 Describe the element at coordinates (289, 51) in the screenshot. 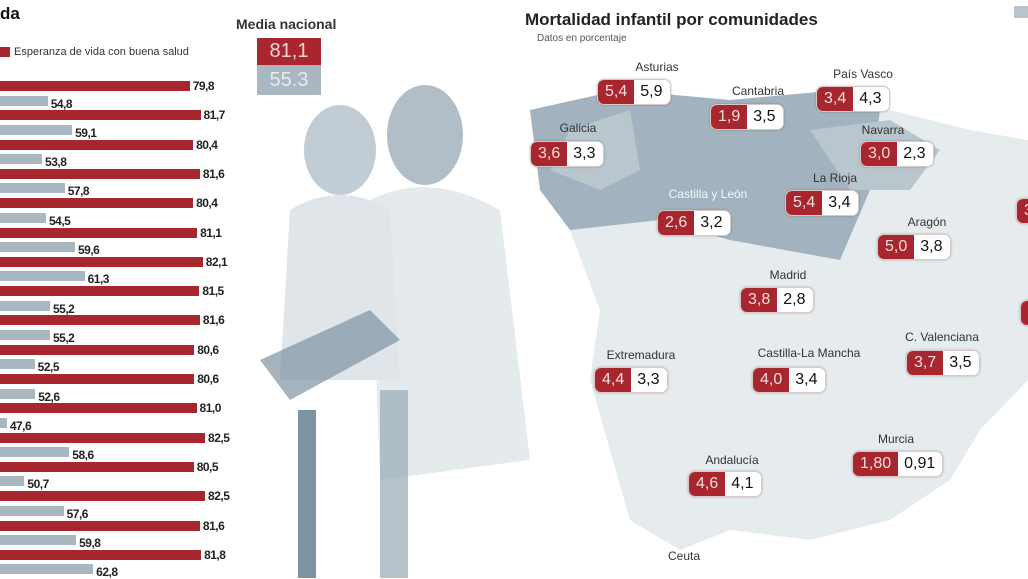

I see `national-average-life: 81,1` at that location.